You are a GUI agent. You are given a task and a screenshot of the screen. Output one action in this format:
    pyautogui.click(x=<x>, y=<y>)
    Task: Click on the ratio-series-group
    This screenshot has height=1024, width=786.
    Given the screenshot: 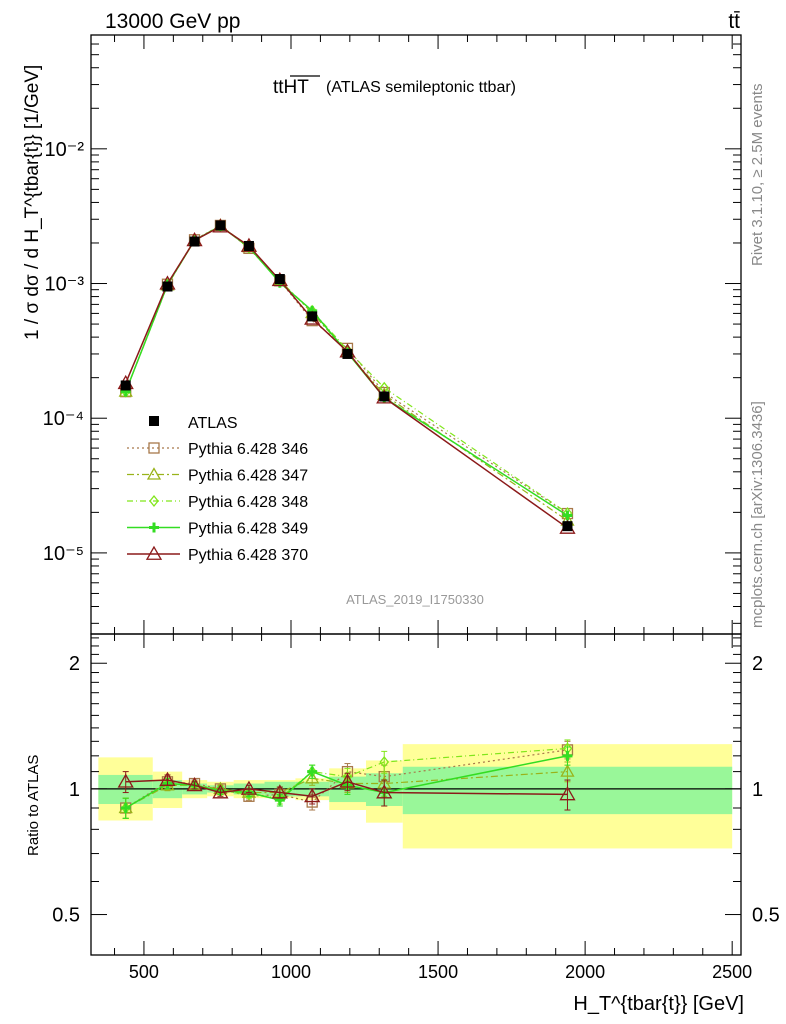 What is the action you would take?
    pyautogui.click(x=346, y=779)
    